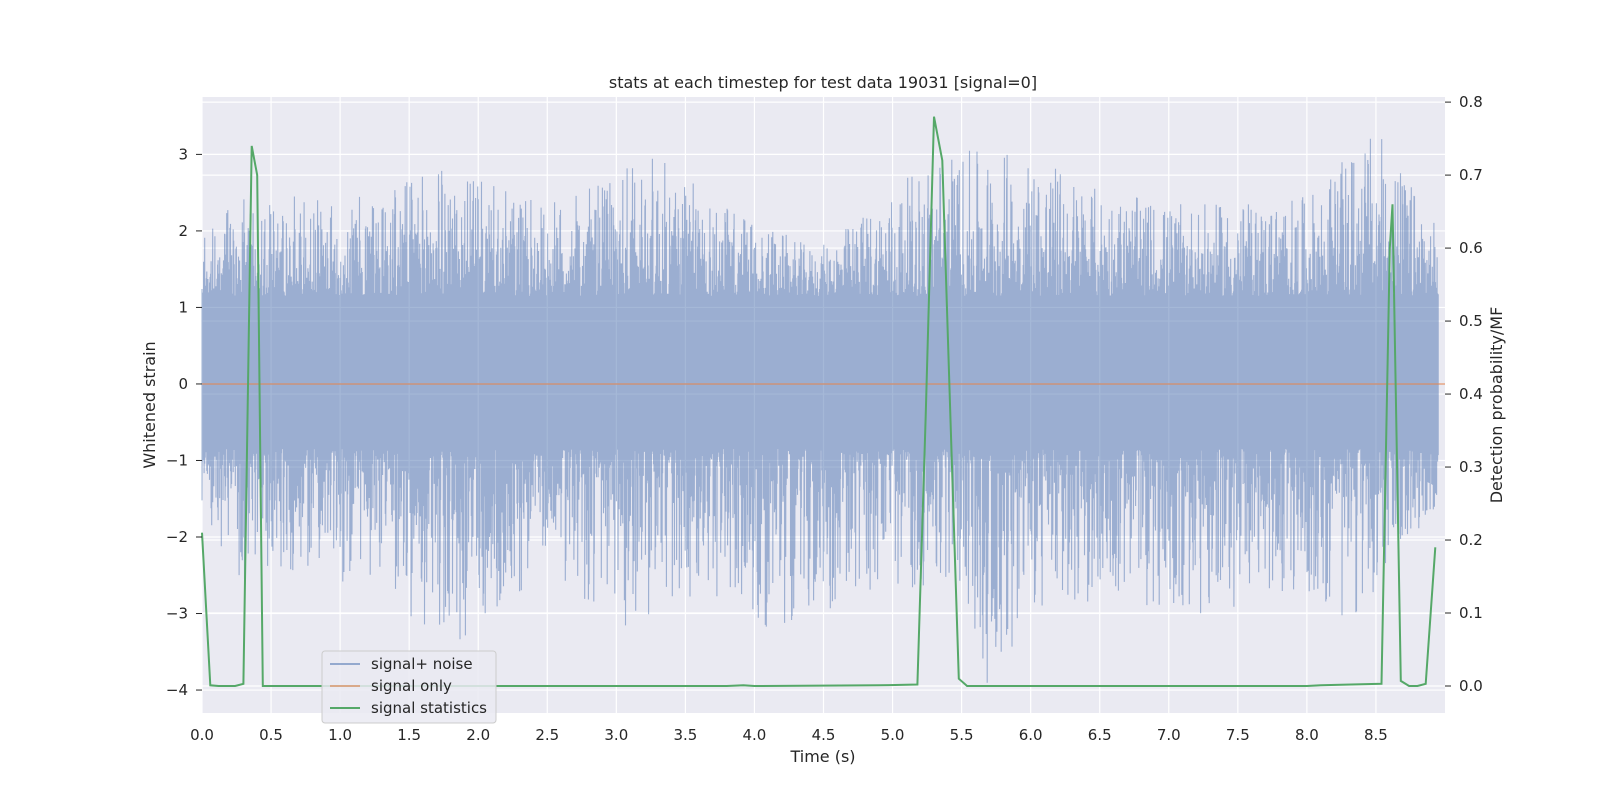 Image resolution: width=1600 pixels, height=800 pixels. I want to click on legend-label-signal-noise: signal+ noise, so click(422, 664).